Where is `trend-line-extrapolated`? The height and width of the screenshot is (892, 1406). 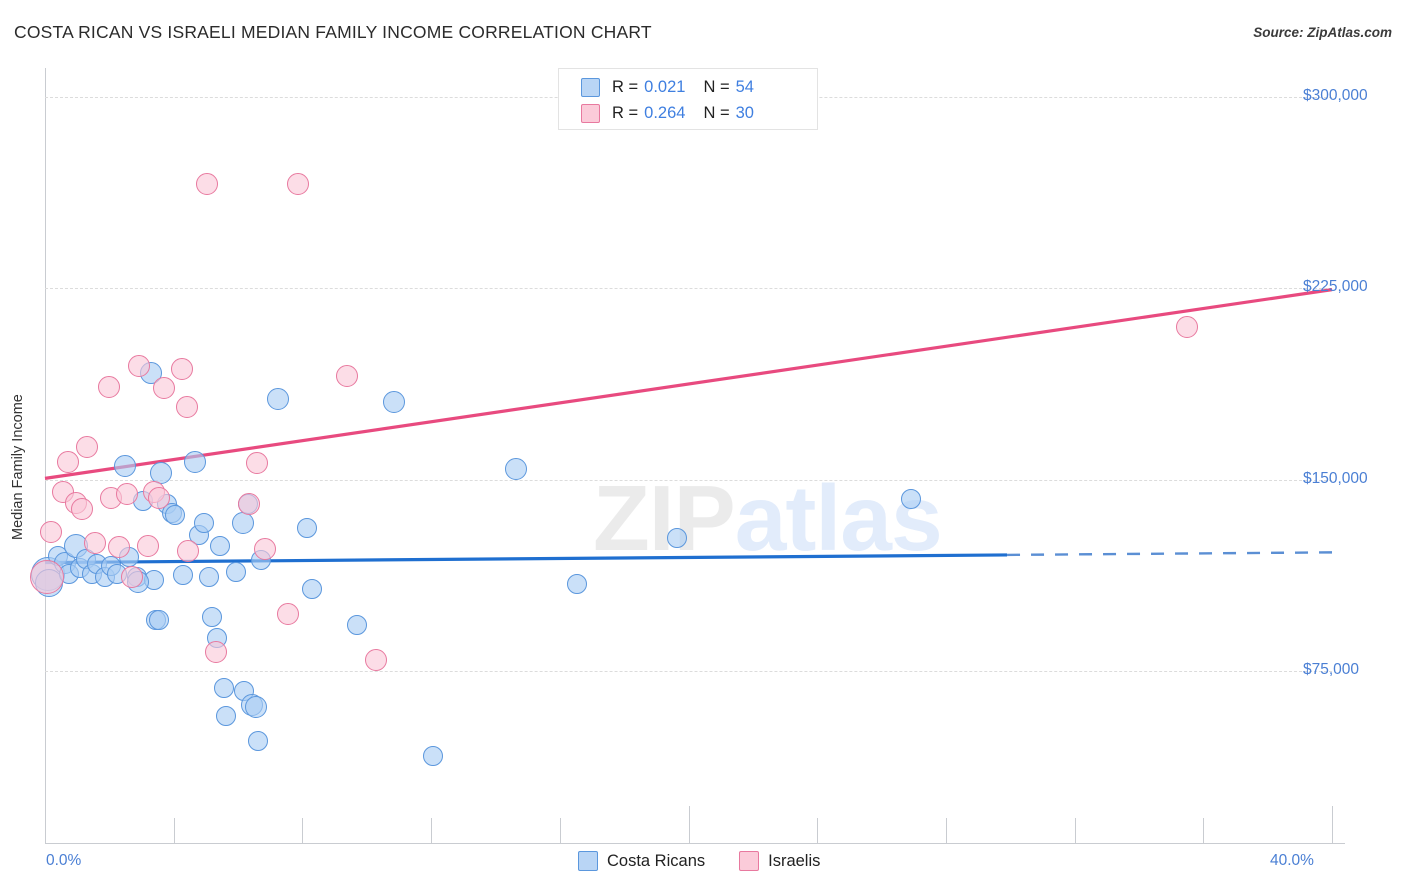 trend-line-extrapolated is located at coordinates (1170, 554).